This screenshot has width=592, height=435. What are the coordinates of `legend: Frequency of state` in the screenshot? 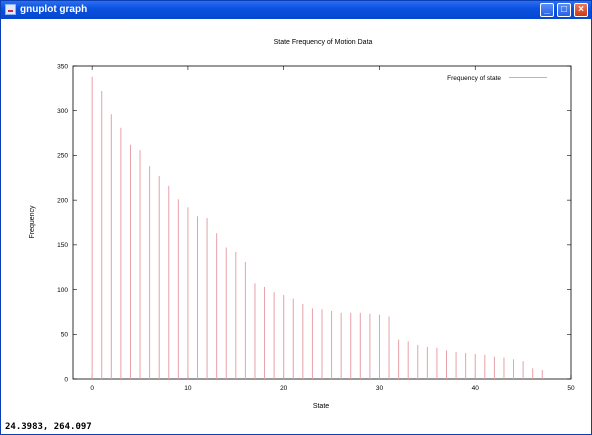 It's located at (497, 78).